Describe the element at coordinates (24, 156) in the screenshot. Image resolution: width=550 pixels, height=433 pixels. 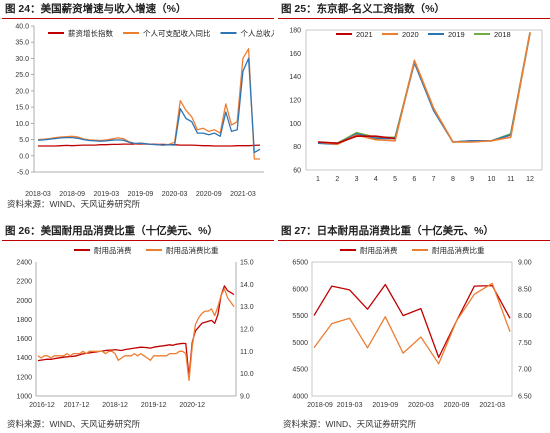
I see `y-tick-label: 0.0` at that location.